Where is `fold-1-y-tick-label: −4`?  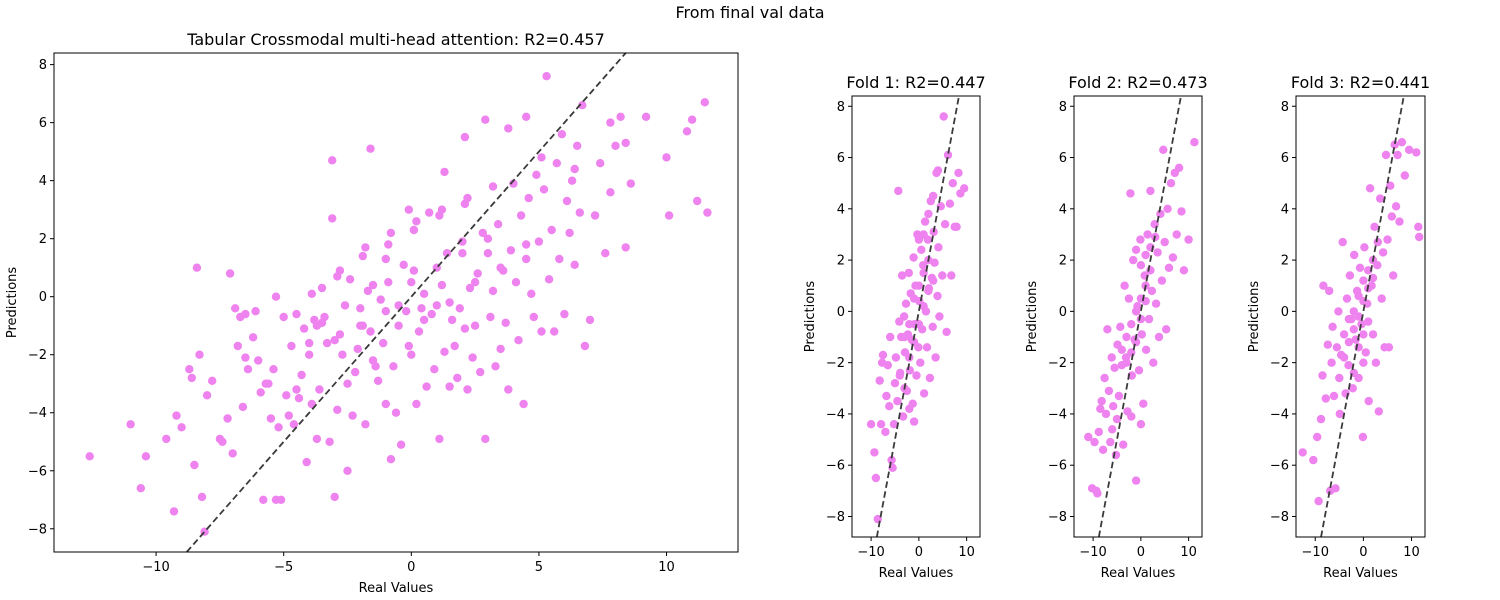 fold-1-y-tick-label: −4 is located at coordinates (835, 414).